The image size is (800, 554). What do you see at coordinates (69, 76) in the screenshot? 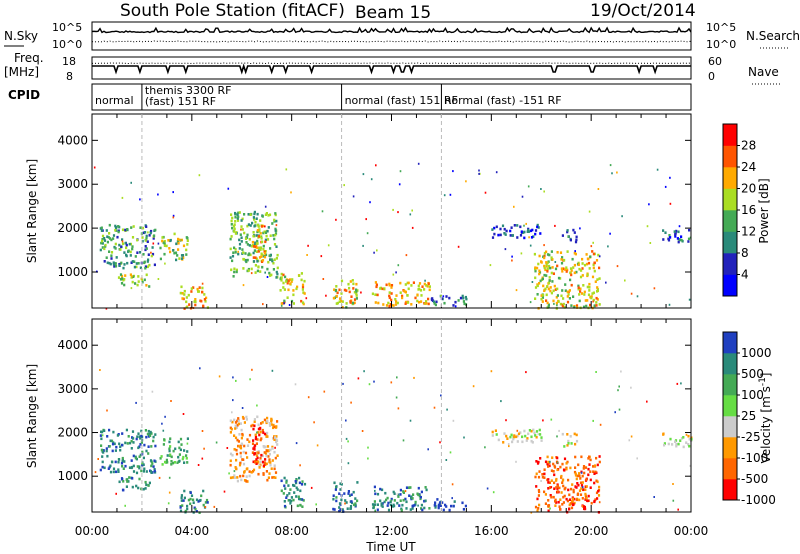
I see `freq-tick-bottom: 8` at bounding box center [69, 76].